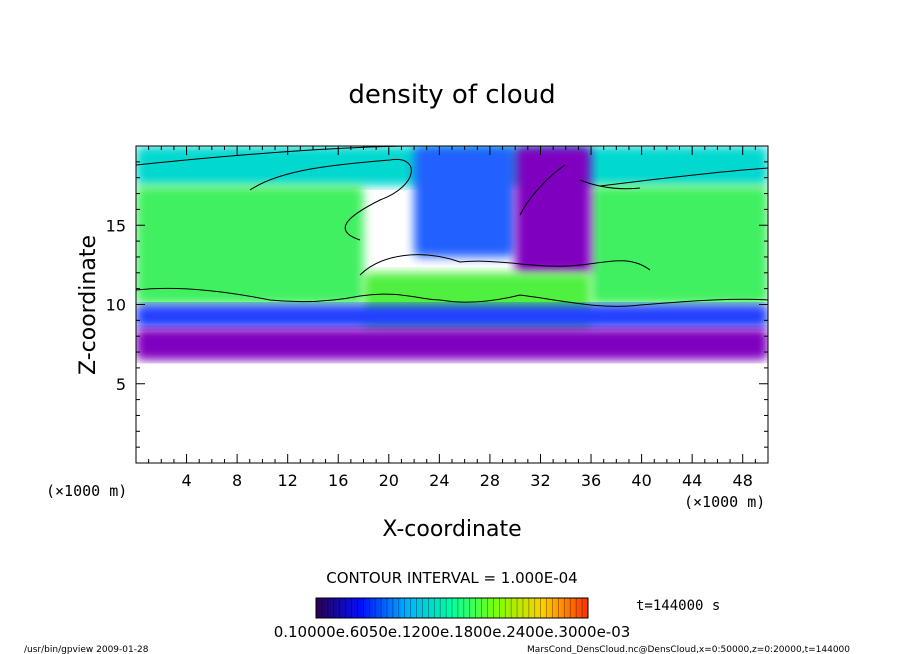  What do you see at coordinates (86, 649) in the screenshot?
I see `footer-left: /usr/bin/gpview 2009-01-28` at bounding box center [86, 649].